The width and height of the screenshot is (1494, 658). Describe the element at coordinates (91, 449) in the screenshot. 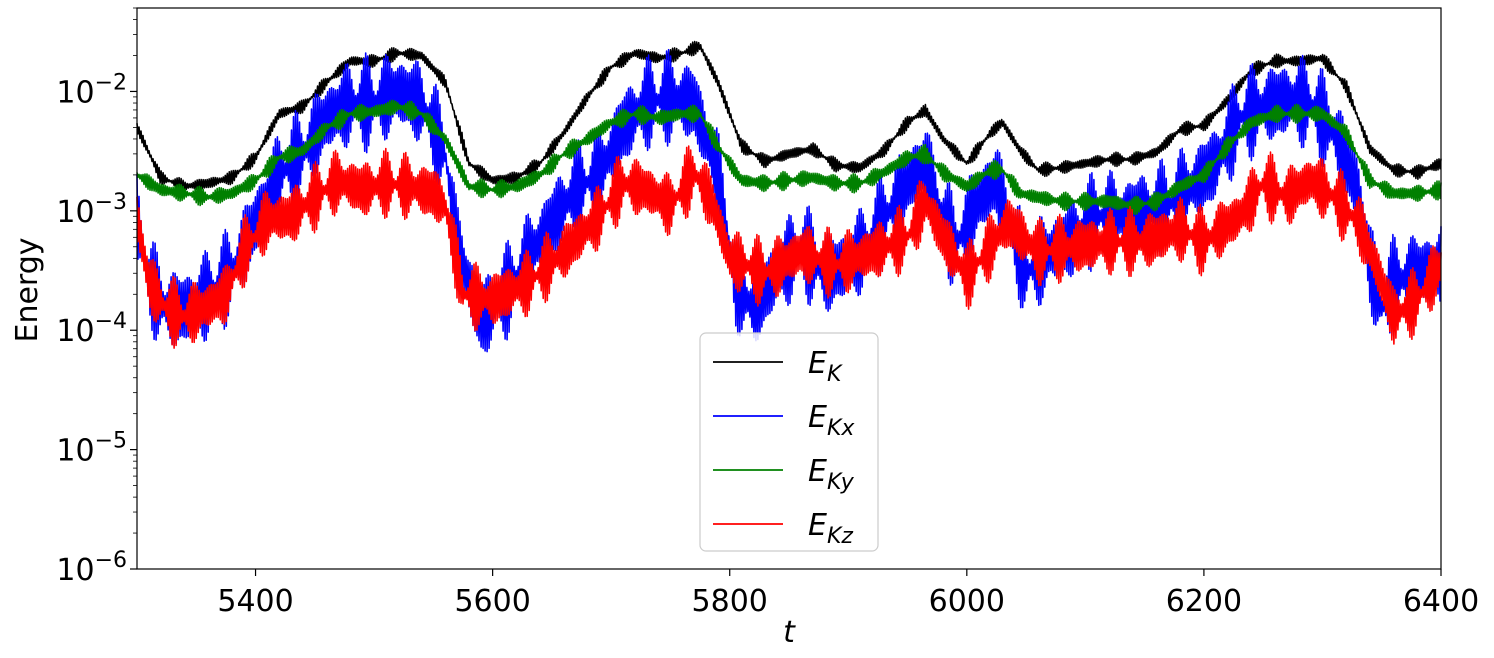

I see `y-tick-label: 10⁻⁵` at that location.